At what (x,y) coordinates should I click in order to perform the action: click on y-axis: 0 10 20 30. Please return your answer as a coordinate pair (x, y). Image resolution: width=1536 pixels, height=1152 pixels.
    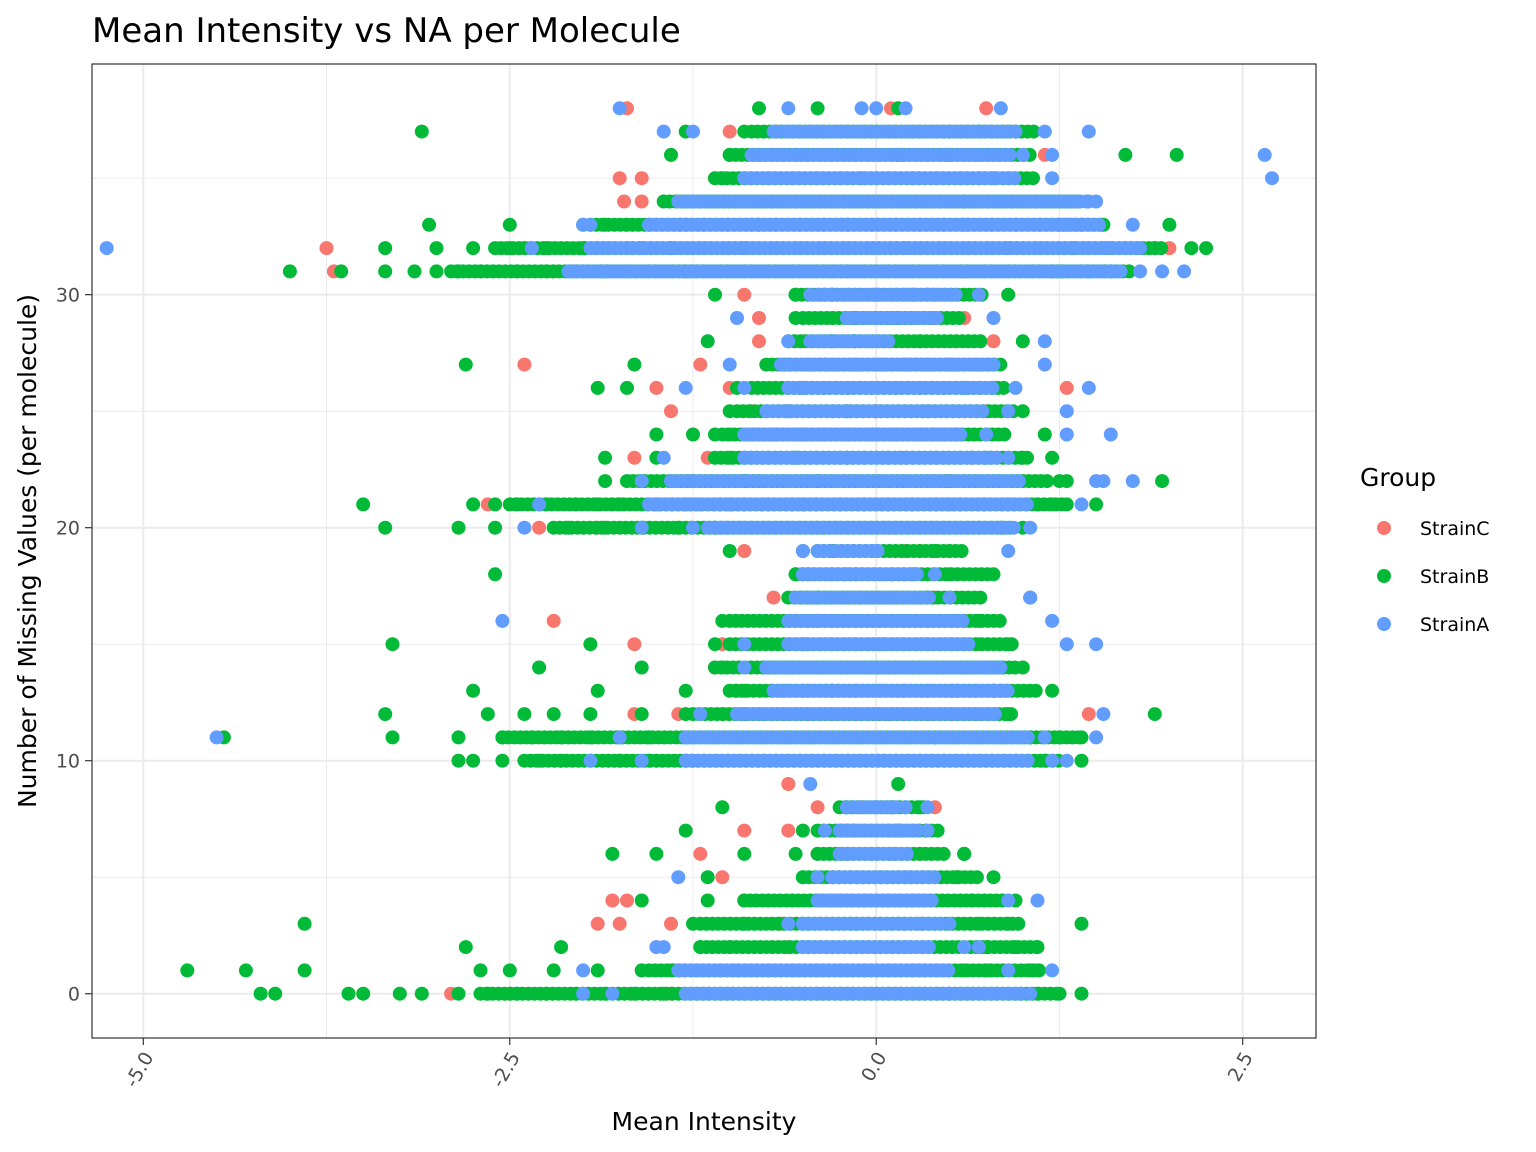
    Looking at the image, I should click on (74, 645).